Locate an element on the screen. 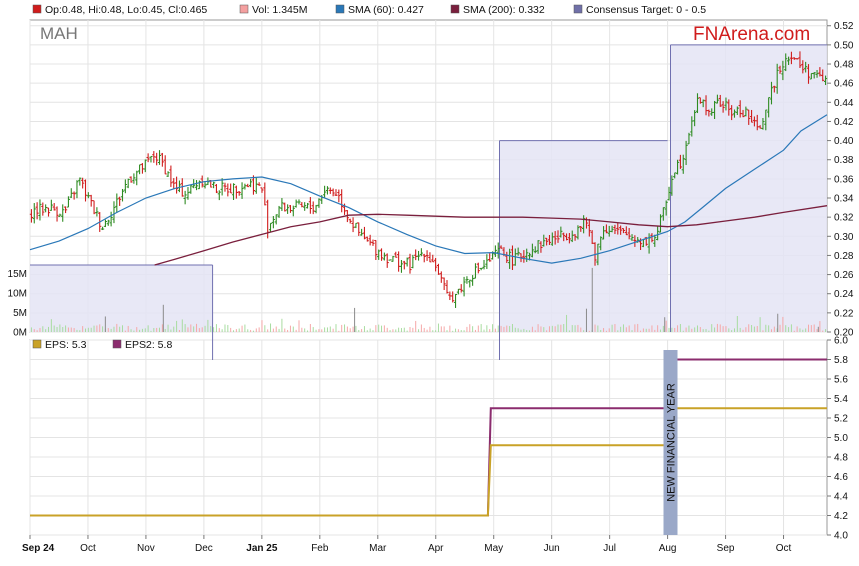 The width and height of the screenshot is (859, 566). price-tick-label: 0.24 is located at coordinates (844, 294).